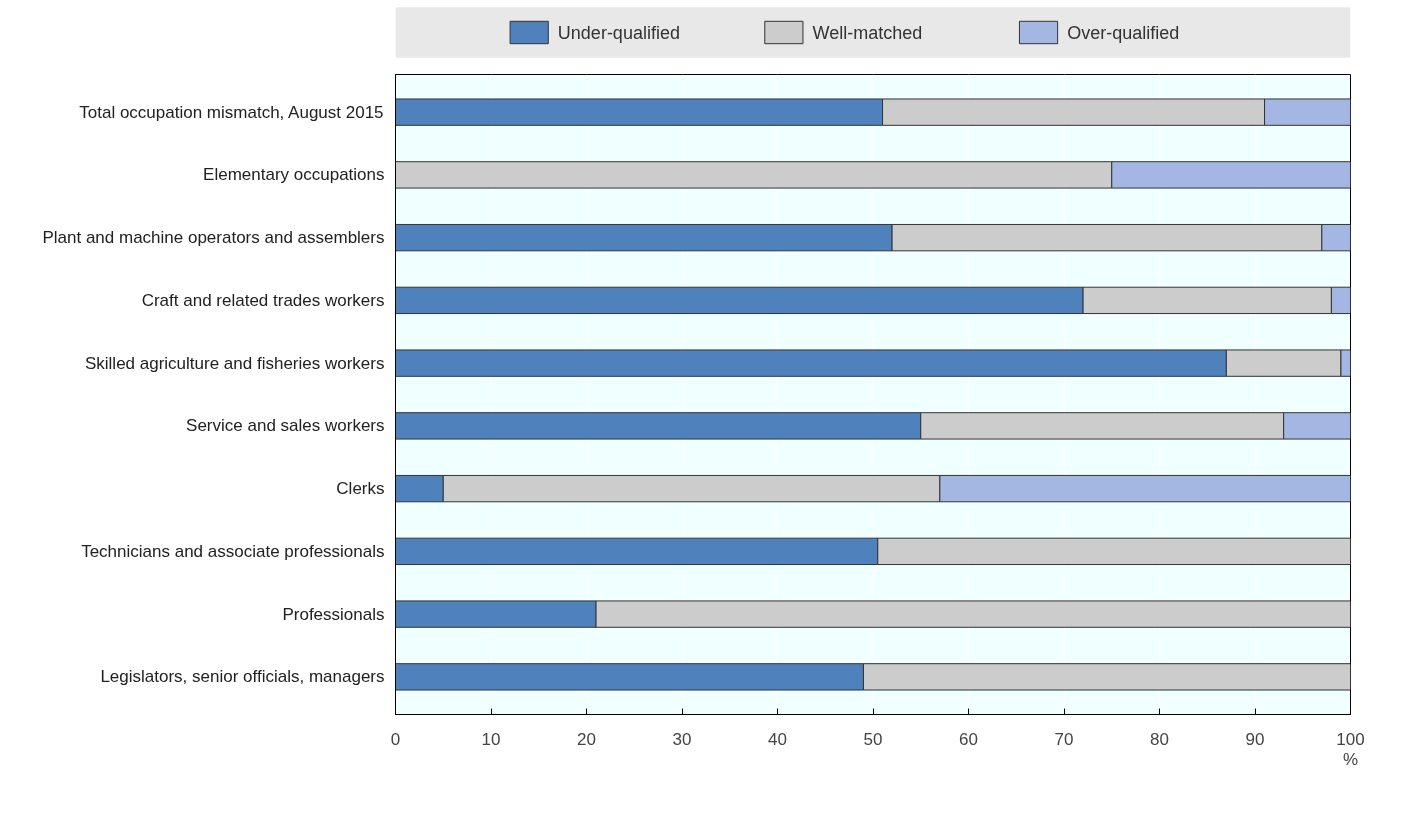  What do you see at coordinates (1123, 32) in the screenshot?
I see `legend-label: Over-qualified` at bounding box center [1123, 32].